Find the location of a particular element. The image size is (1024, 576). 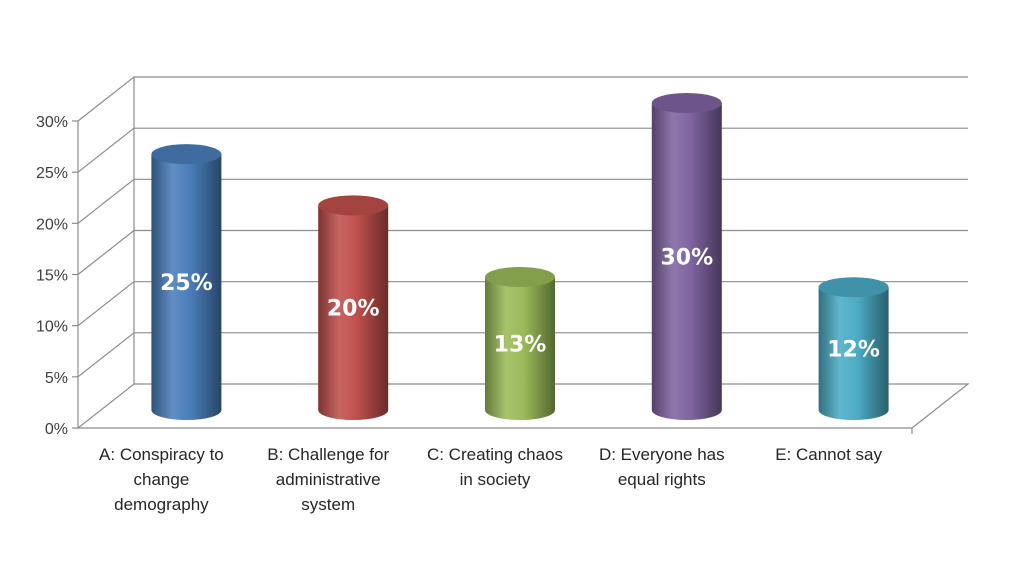

y-tick-label: 0% is located at coordinates (56, 429).